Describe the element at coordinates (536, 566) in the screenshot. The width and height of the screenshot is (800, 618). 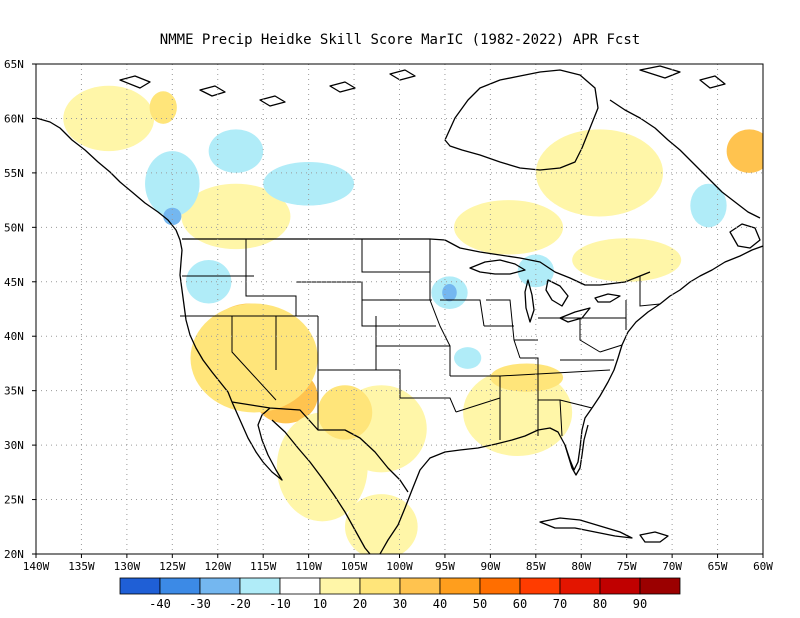
I see `lon-tick-label: 85W` at that location.